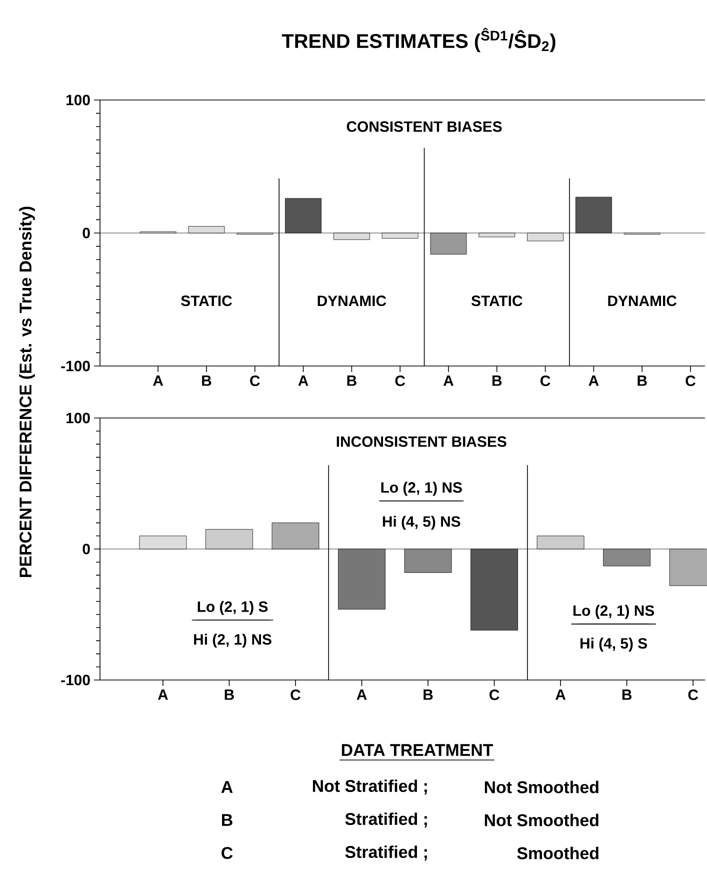 The width and height of the screenshot is (707, 869). Describe the element at coordinates (419, 40) in the screenshot. I see `chart-title: TREND ESTIMATES ($^{ŜD1}$/ŜD$_{2}$)` at that location.